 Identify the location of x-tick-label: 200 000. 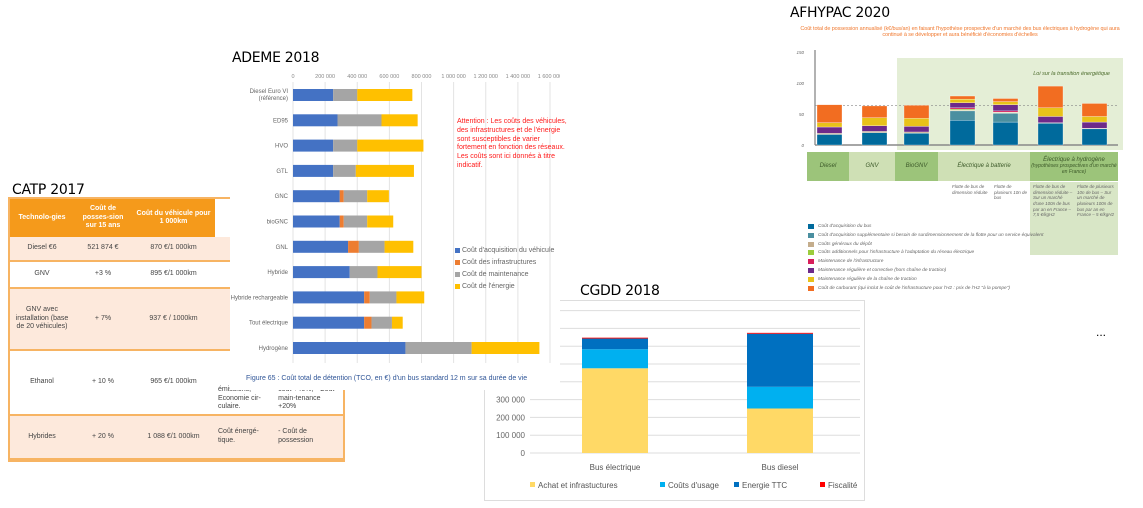
(325, 77).